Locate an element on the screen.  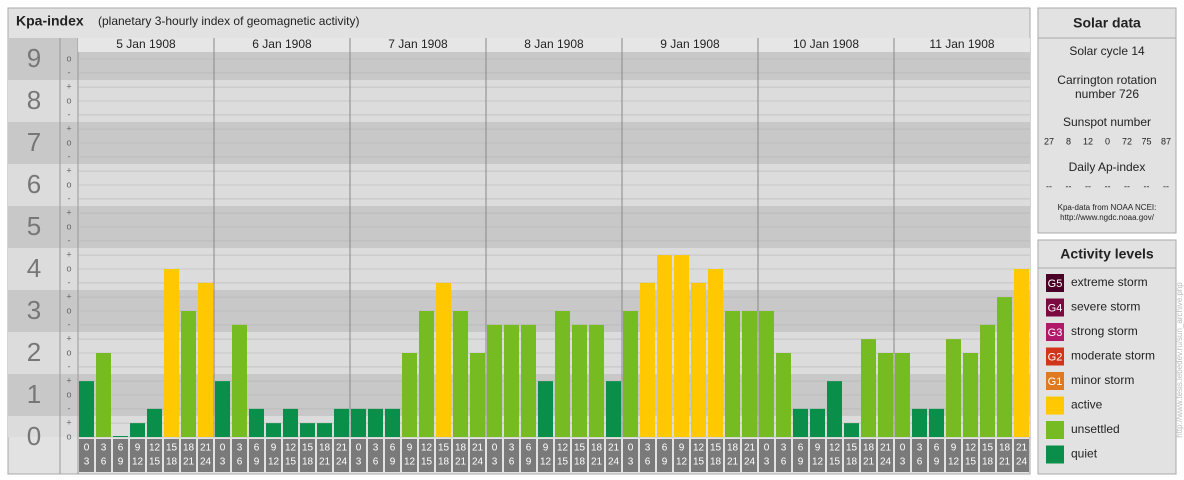
chart-title: Kpa-index is located at coordinates (50, 21).